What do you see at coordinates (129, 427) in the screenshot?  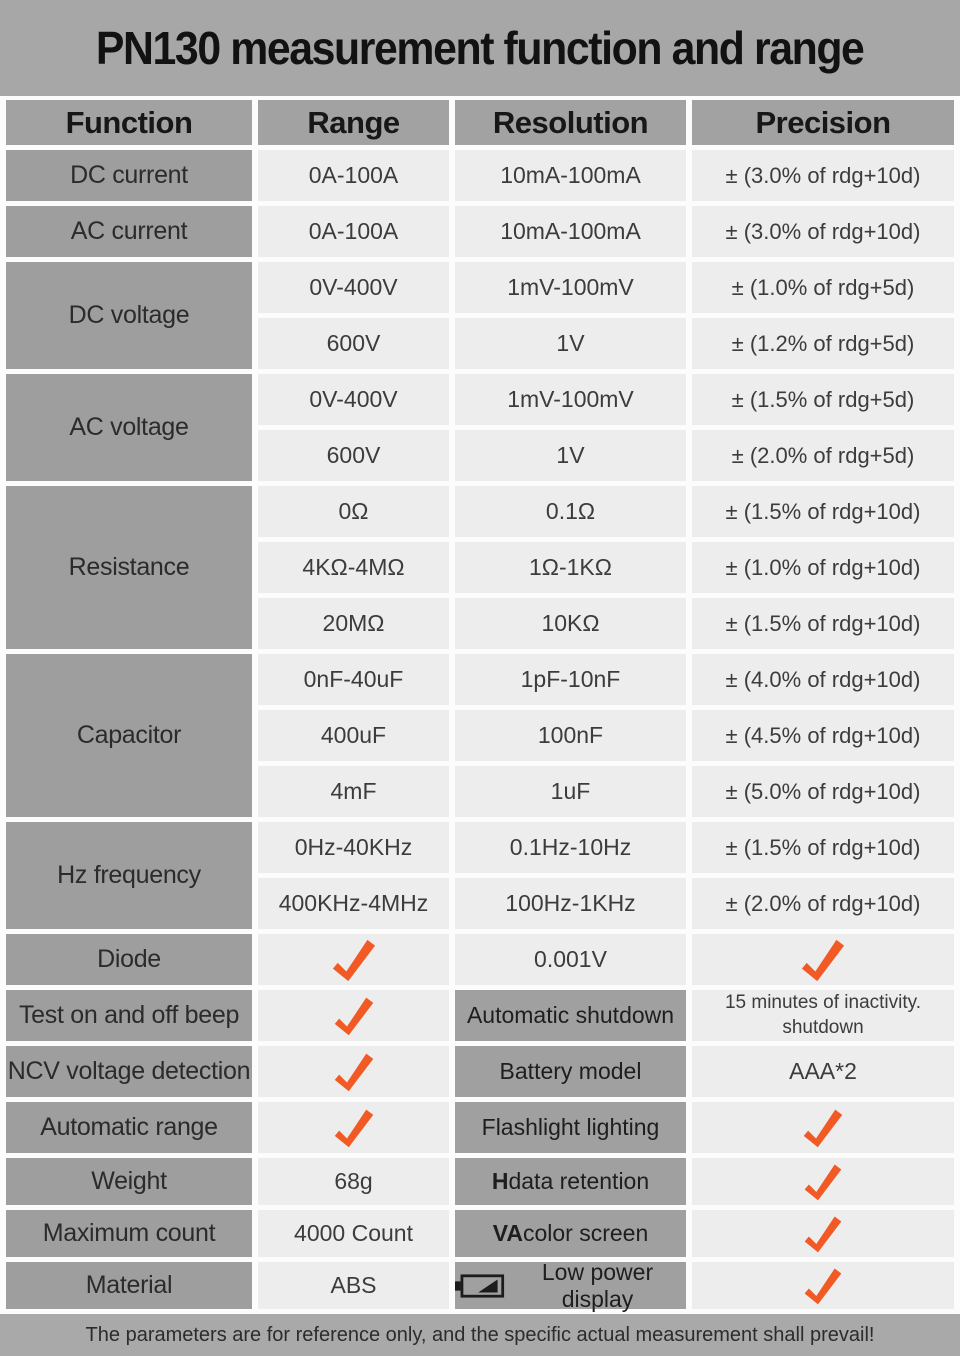 I see `function-cell-ac-voltage: AC voltage` at bounding box center [129, 427].